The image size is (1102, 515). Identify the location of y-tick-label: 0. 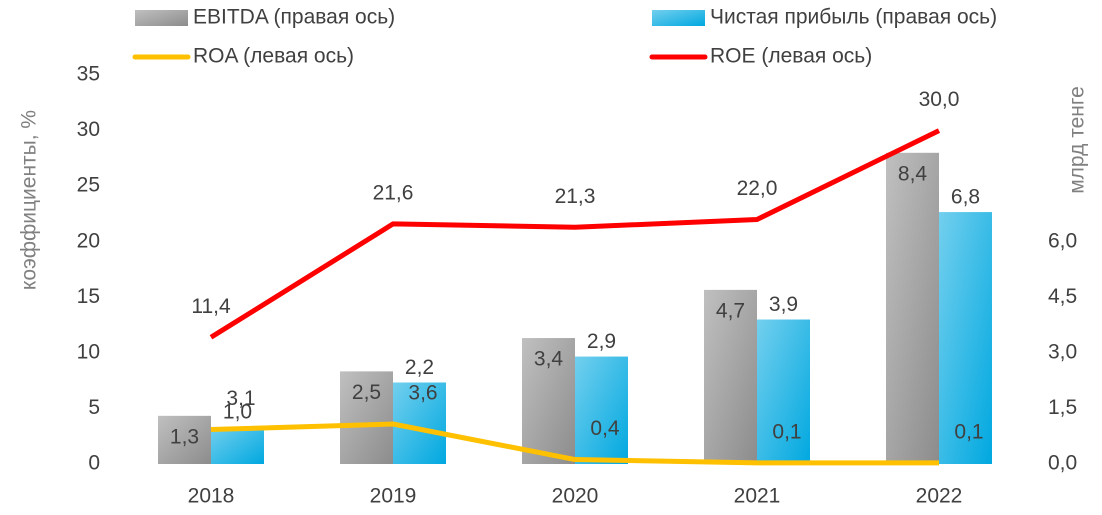
(94, 463).